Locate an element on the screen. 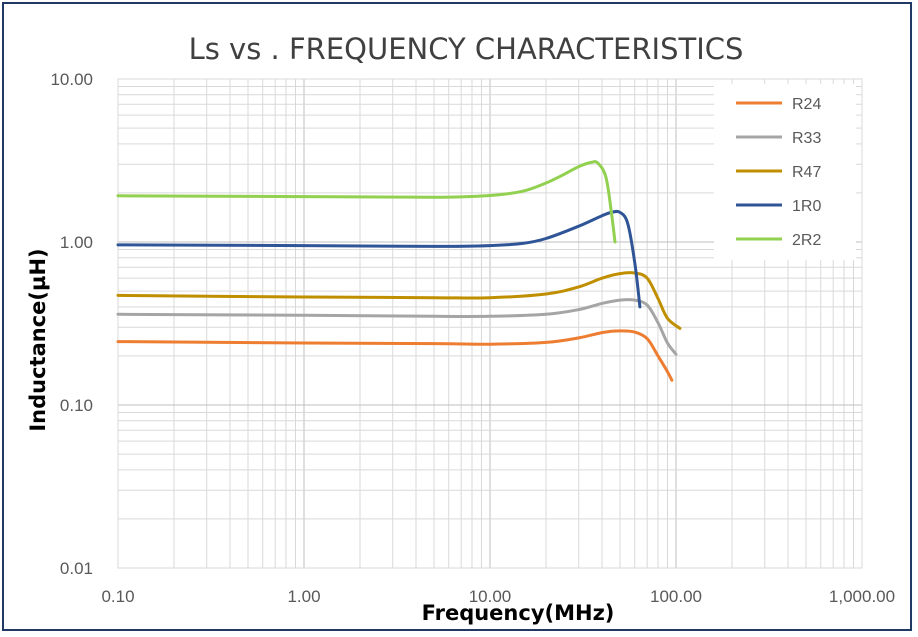 The height and width of the screenshot is (637, 918). chart-title: Ls vs . FREQUENCY CHARACTERISTICS is located at coordinates (466, 49).